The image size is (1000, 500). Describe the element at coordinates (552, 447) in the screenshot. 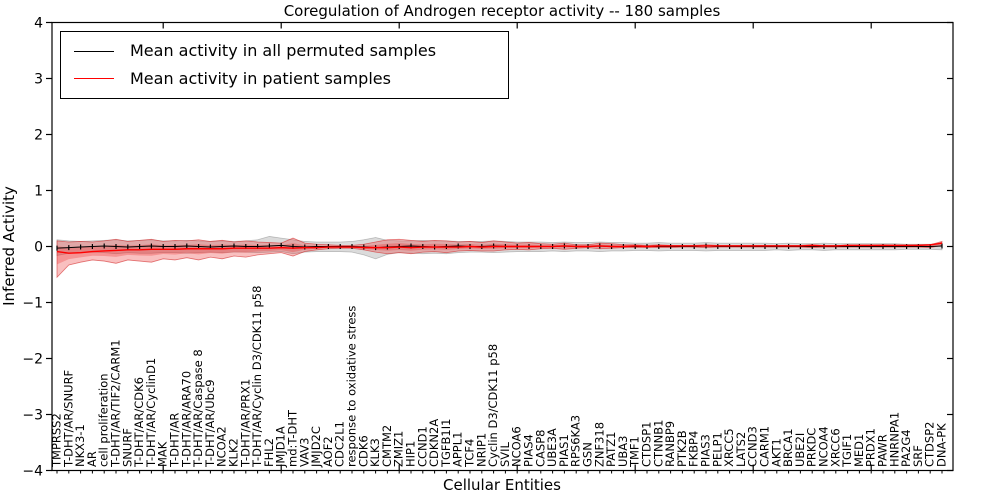

I see `x-category-label: UBE3A` at that location.